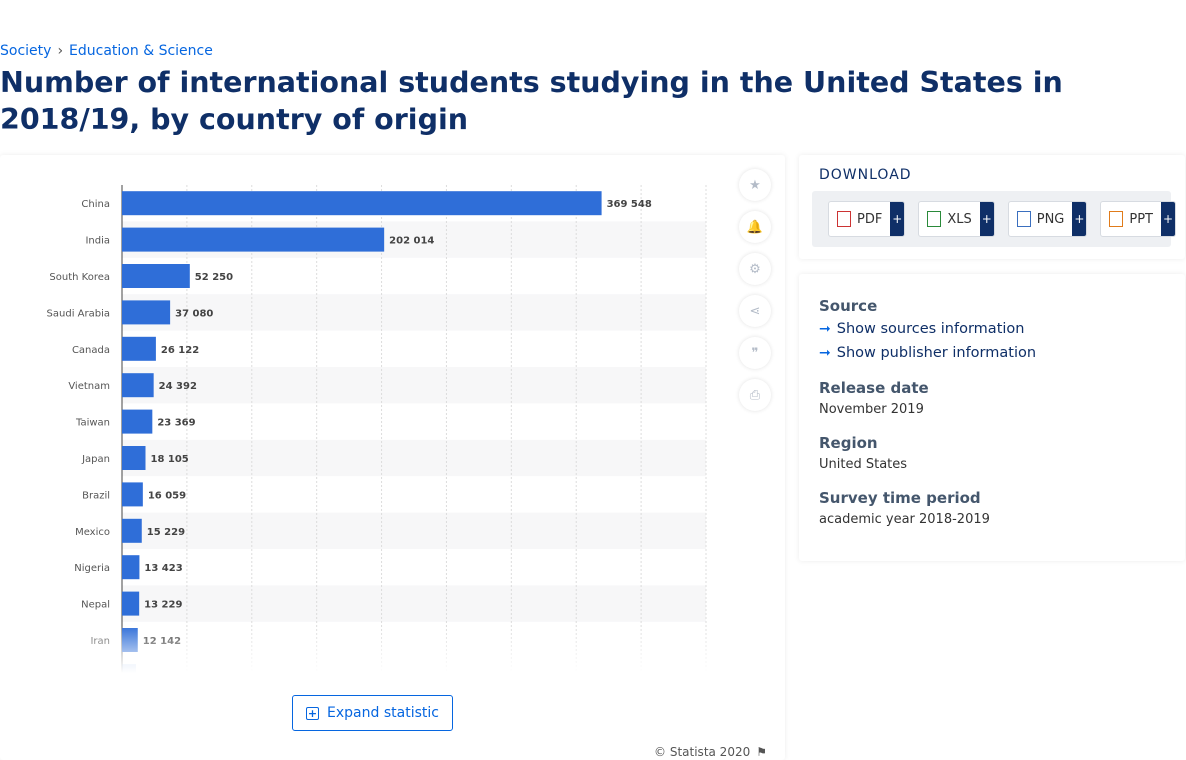 This screenshot has height=760, width=1186. I want to click on breadcrumb-link-education-science: Education & Science, so click(141, 51).